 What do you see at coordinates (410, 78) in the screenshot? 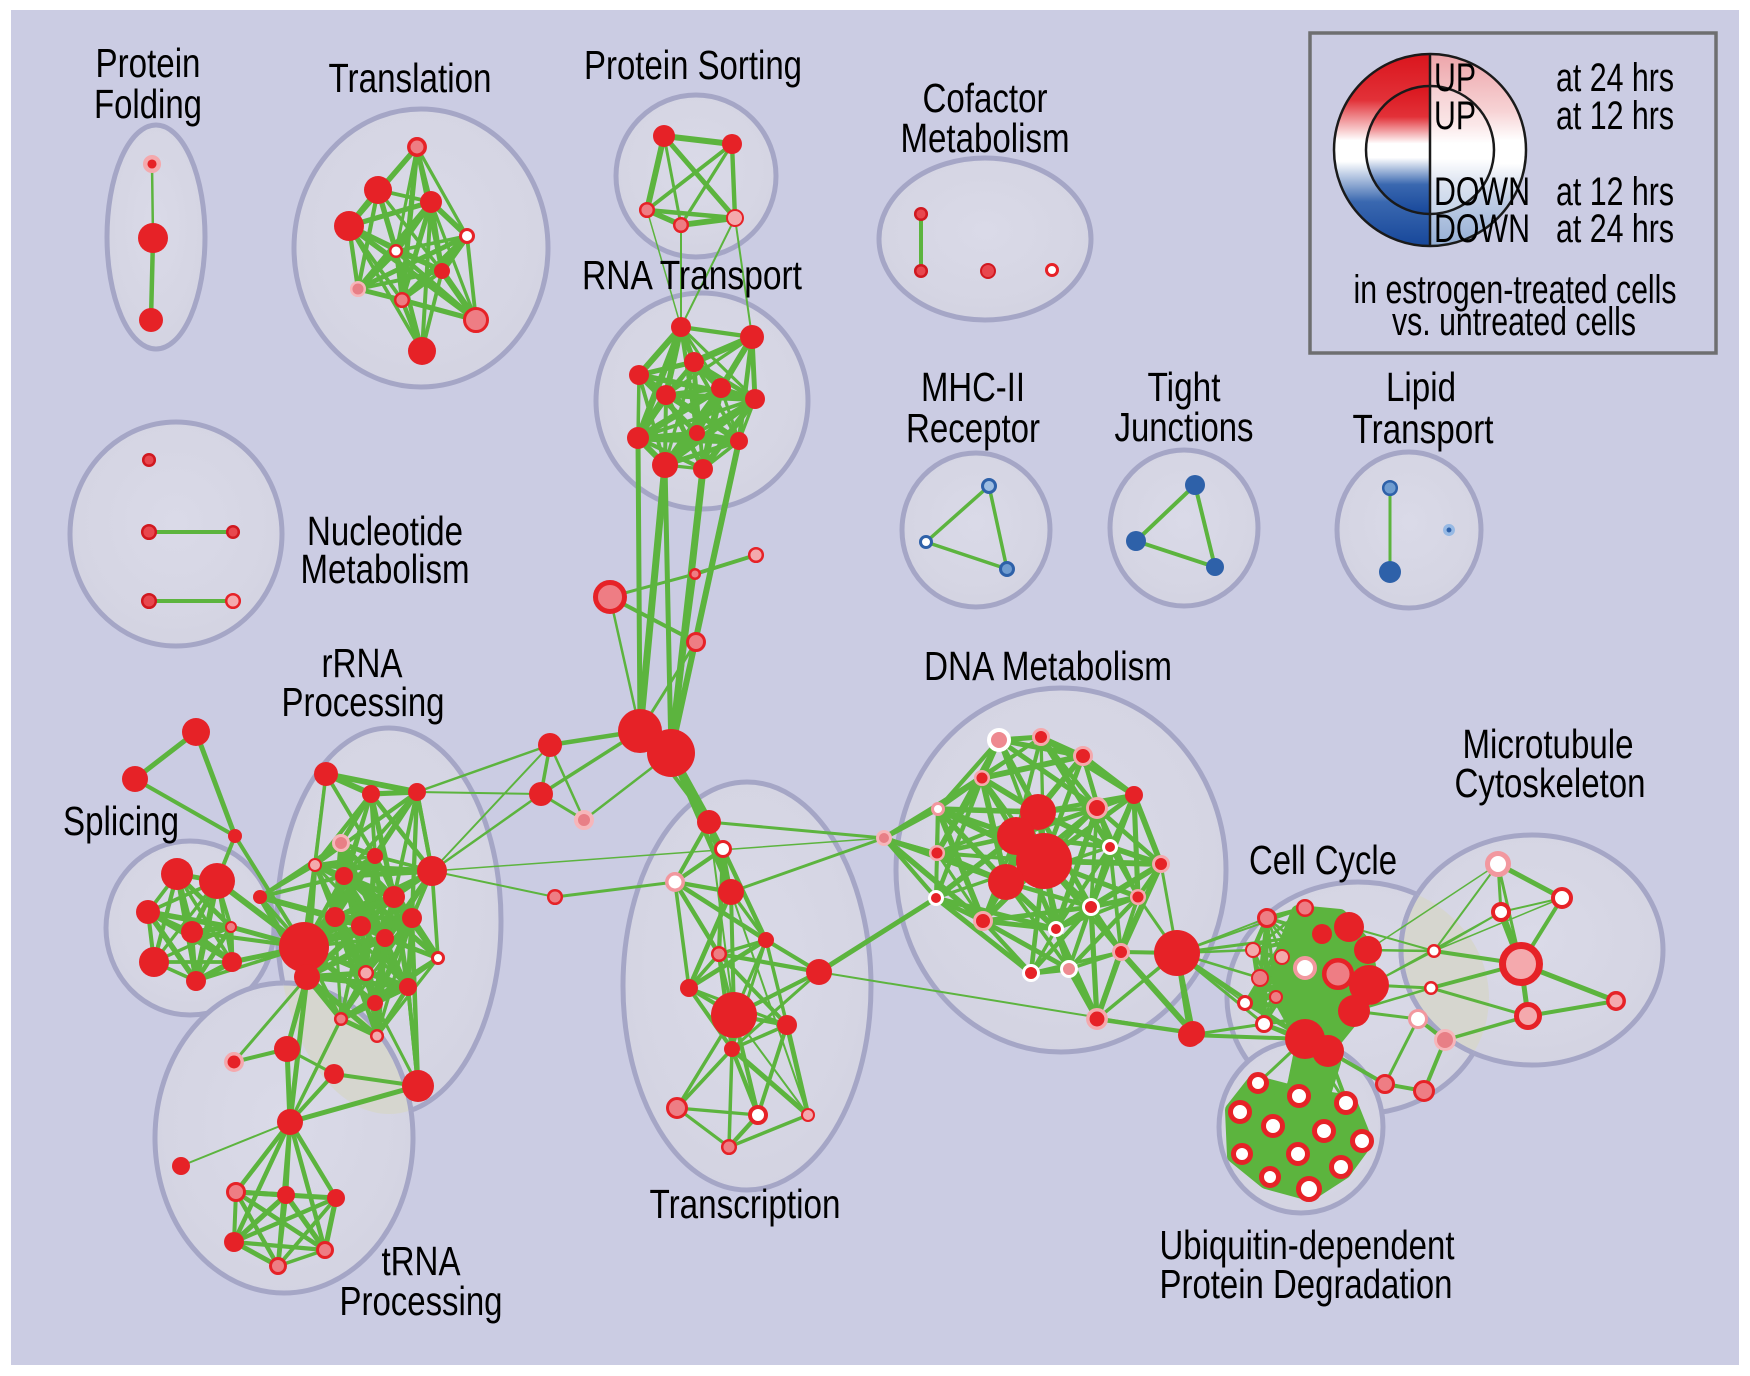
I see `svg-text: Translation` at bounding box center [410, 78].